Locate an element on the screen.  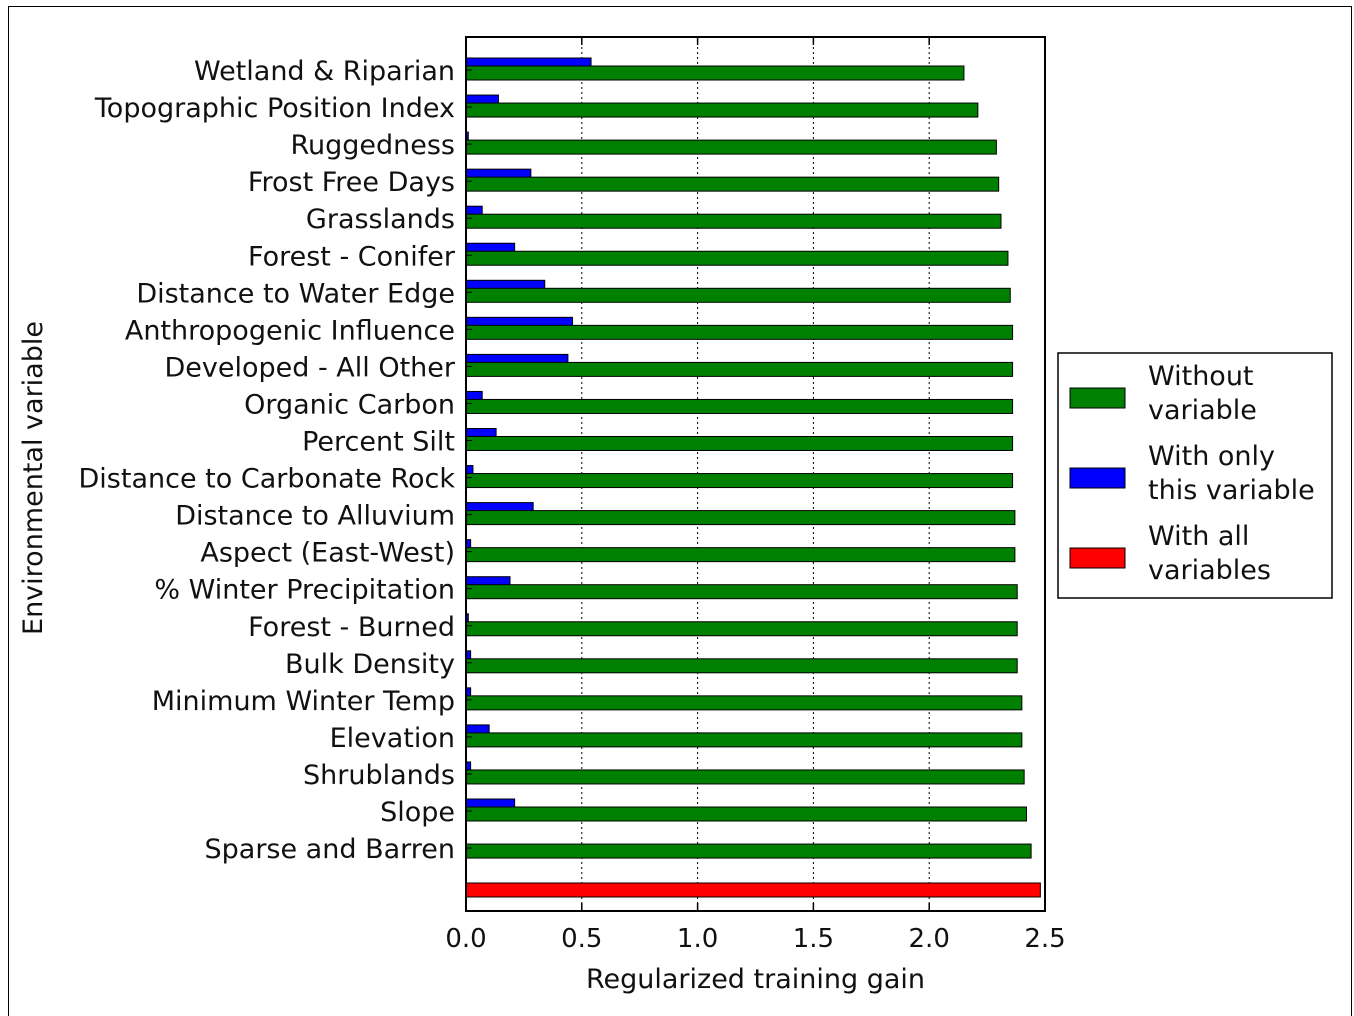
x-tick-label: 1.5 is located at coordinates (813, 939).